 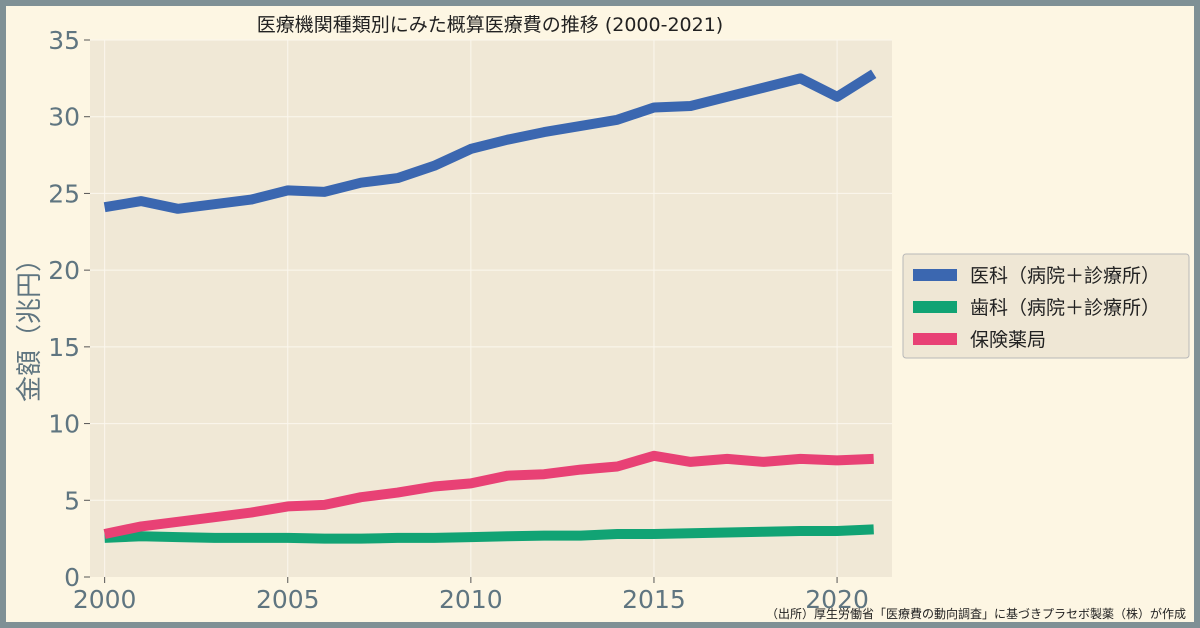 I want to click on y-tick-label: 30, so click(x=64, y=117).